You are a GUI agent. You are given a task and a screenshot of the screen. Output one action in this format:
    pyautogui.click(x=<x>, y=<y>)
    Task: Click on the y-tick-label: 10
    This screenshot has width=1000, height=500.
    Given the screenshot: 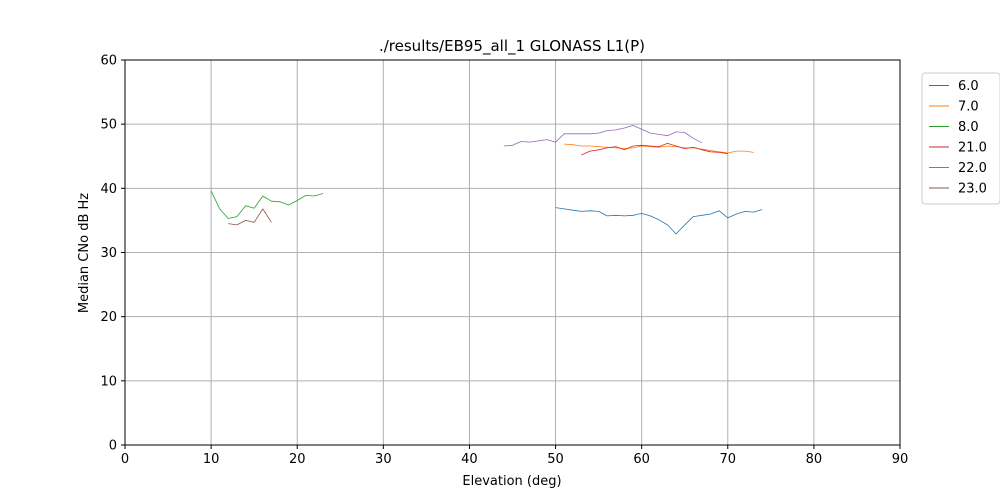 What is the action you would take?
    pyautogui.click(x=108, y=381)
    